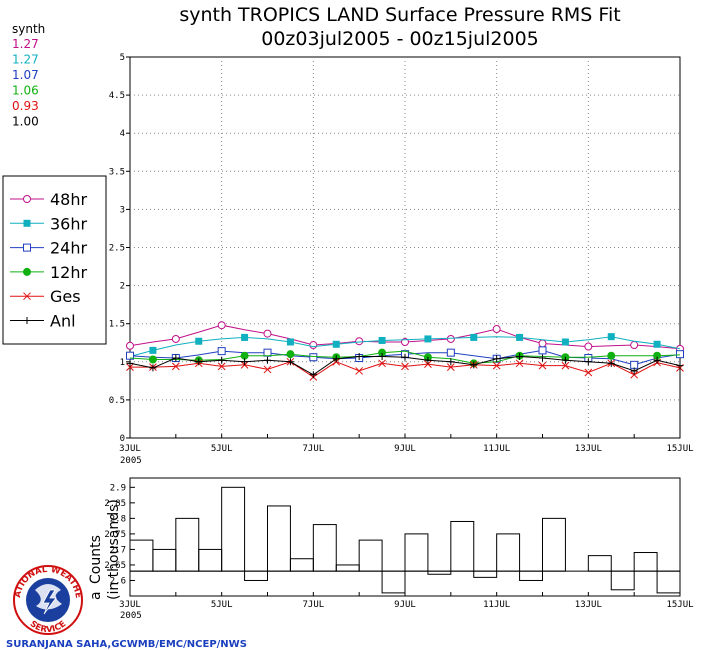  Describe the element at coordinates (131, 461) in the screenshot. I see `x-year-label: 2005` at that location.